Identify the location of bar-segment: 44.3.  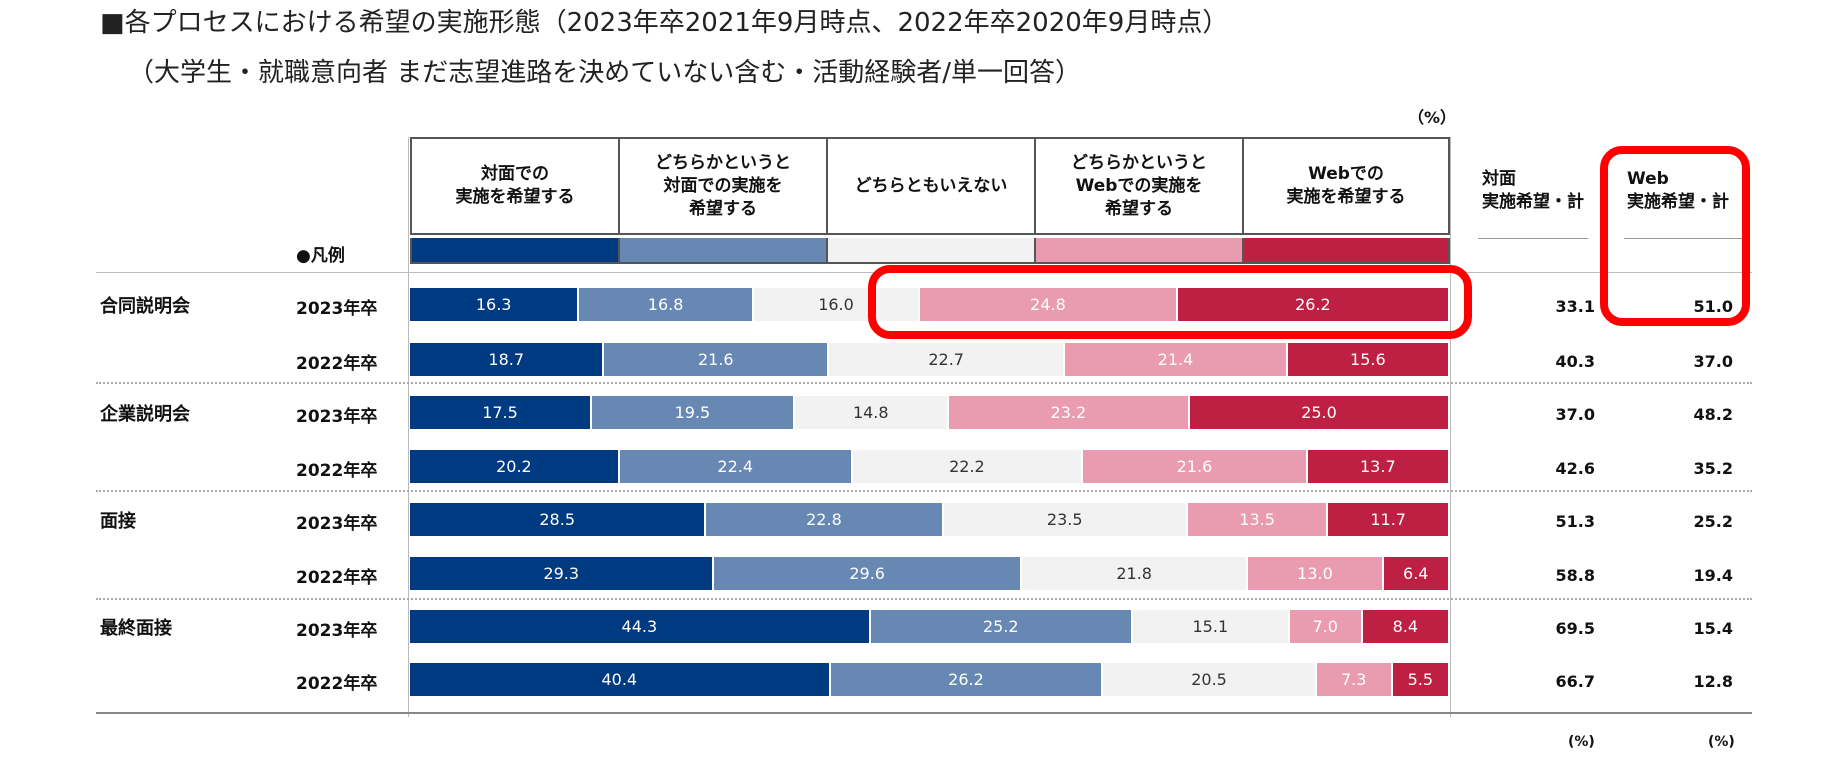
(640, 626).